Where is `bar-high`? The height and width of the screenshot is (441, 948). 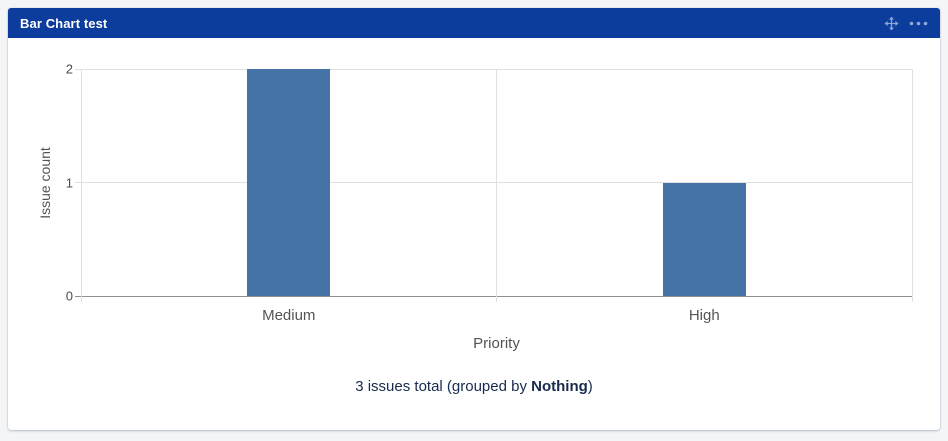 bar-high is located at coordinates (704, 239).